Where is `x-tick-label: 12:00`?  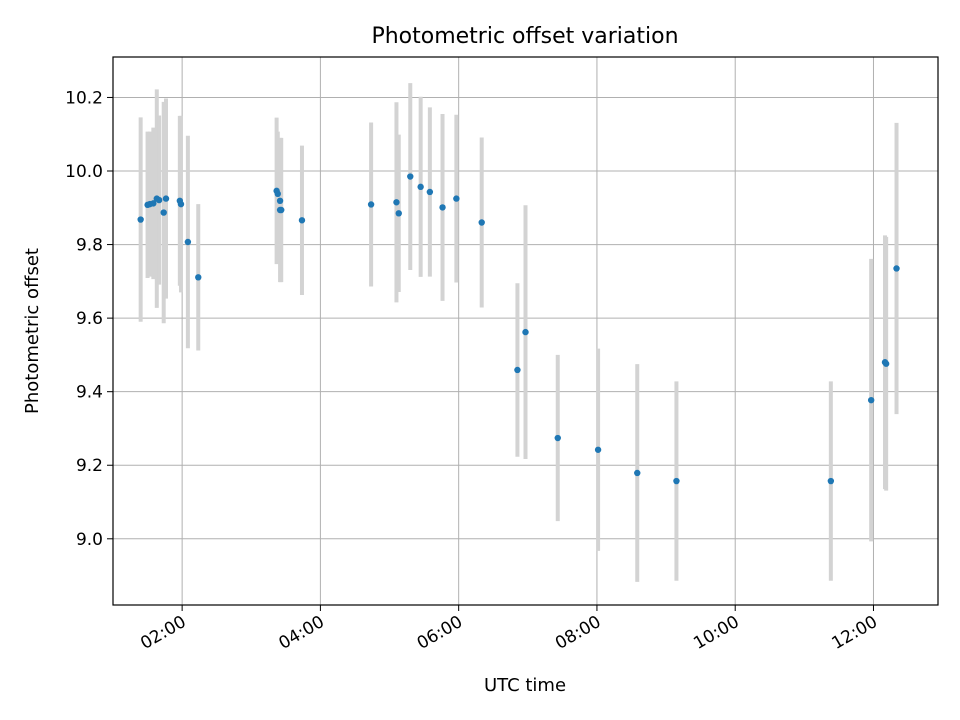
x-tick-label: 12:00 is located at coordinates (855, 633).